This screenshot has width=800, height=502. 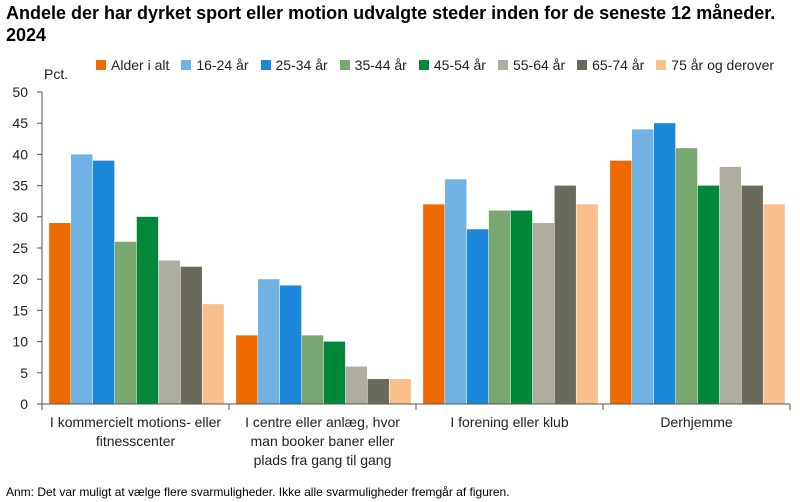 I want to click on legend-item: Alder i alt, so click(x=132, y=65).